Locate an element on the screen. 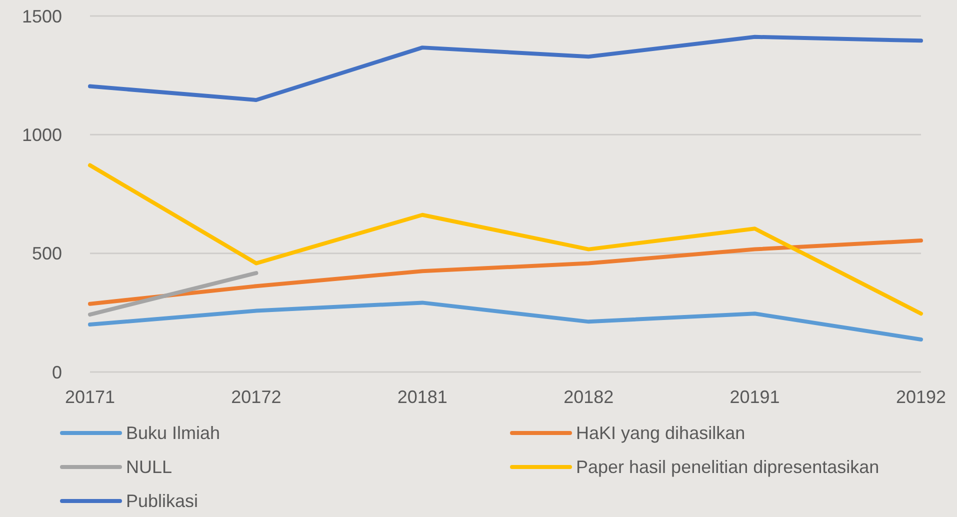 This screenshot has width=957, height=517. x-tick-label: 20182 is located at coordinates (589, 396).